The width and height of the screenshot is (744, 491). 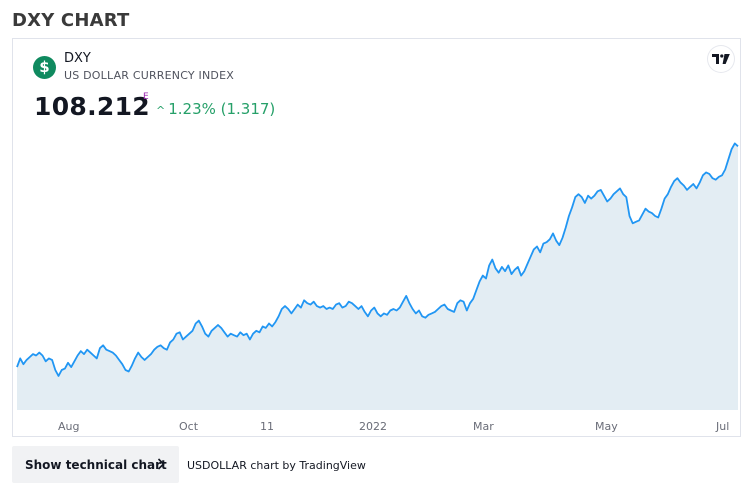 What do you see at coordinates (44, 67) in the screenshot?
I see `dollar-icon: $` at bounding box center [44, 67].